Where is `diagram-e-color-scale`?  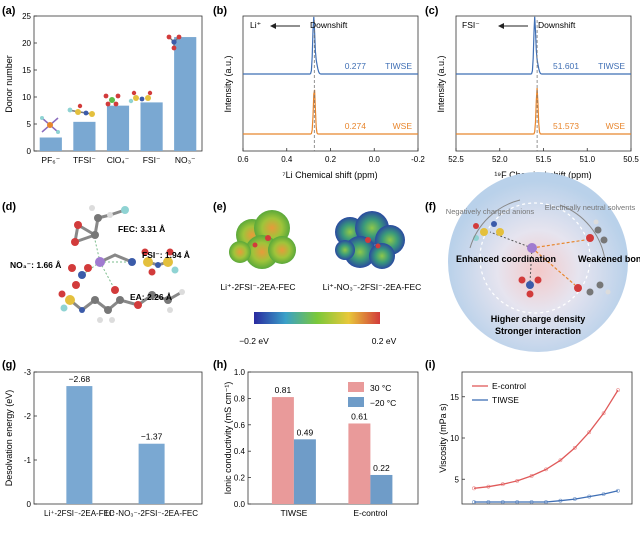 diagram-e-color-scale is located at coordinates (317, 318).